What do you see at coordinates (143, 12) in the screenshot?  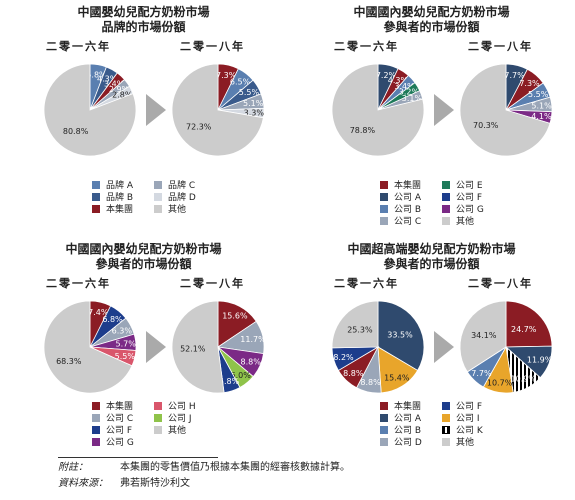 I see `panel-title: 中國嬰幼兒配方奶粉市場` at bounding box center [143, 12].